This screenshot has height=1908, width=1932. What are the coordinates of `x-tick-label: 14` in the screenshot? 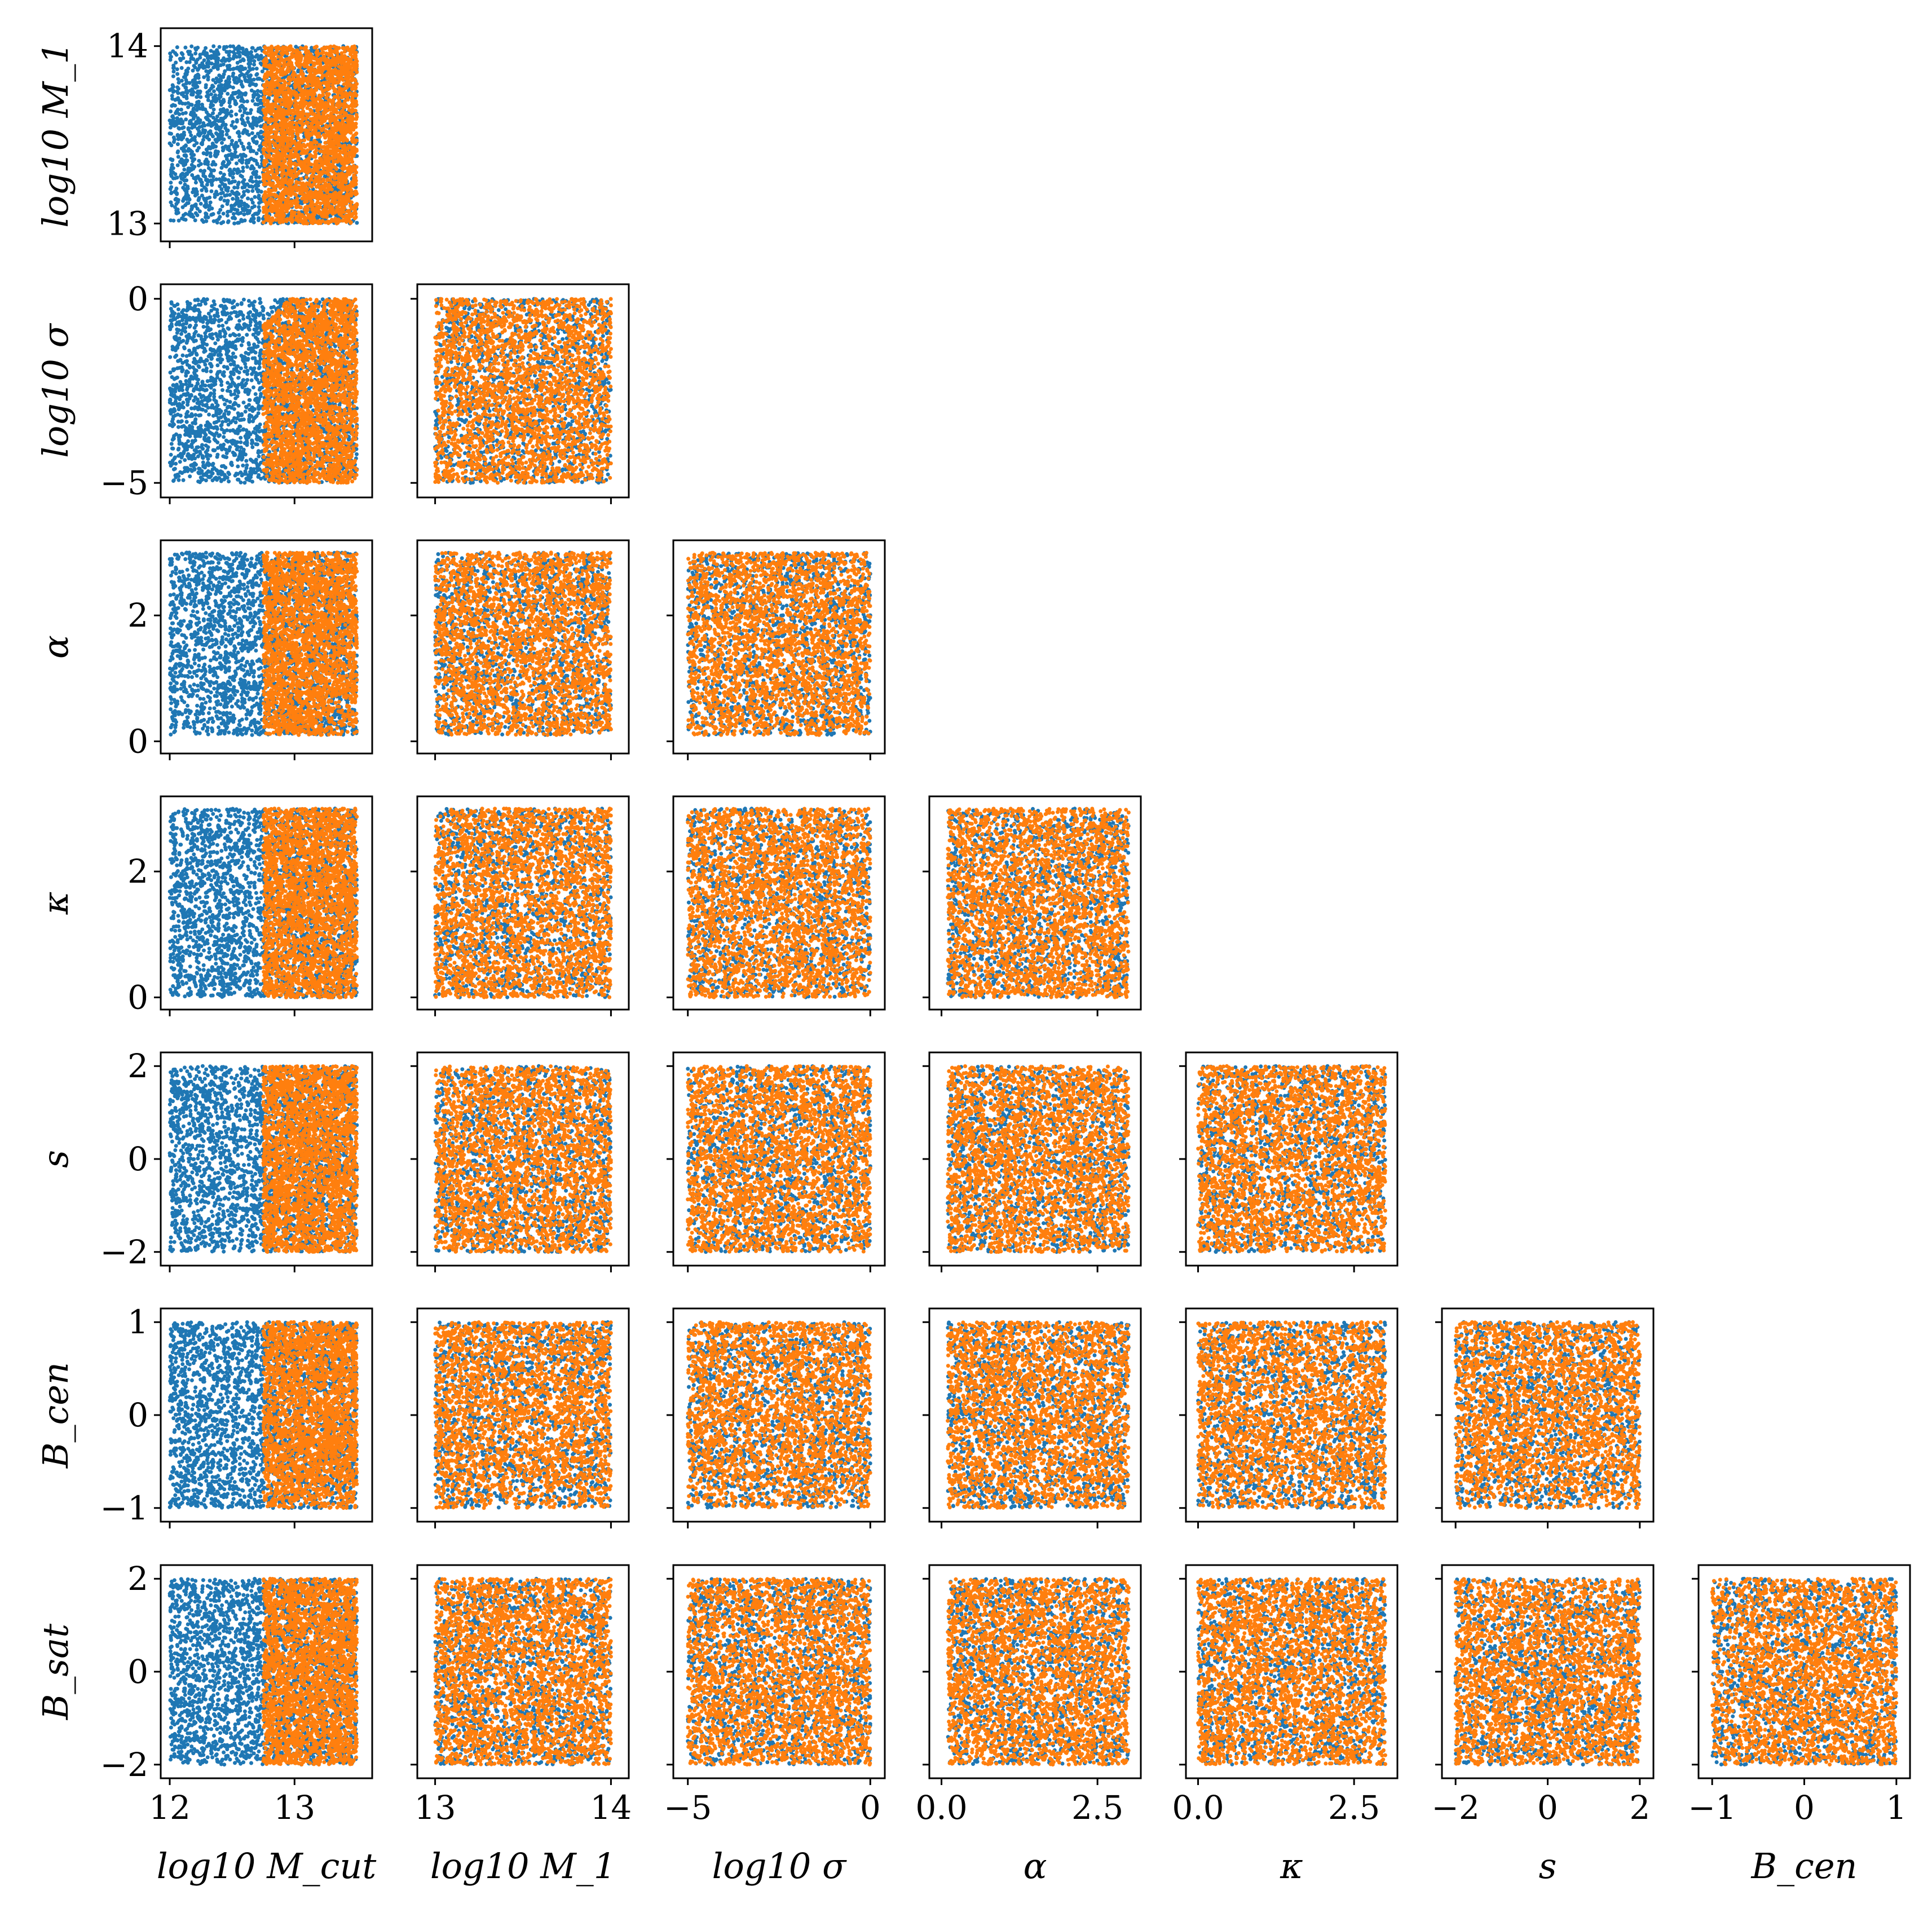 It's located at (611, 1807).